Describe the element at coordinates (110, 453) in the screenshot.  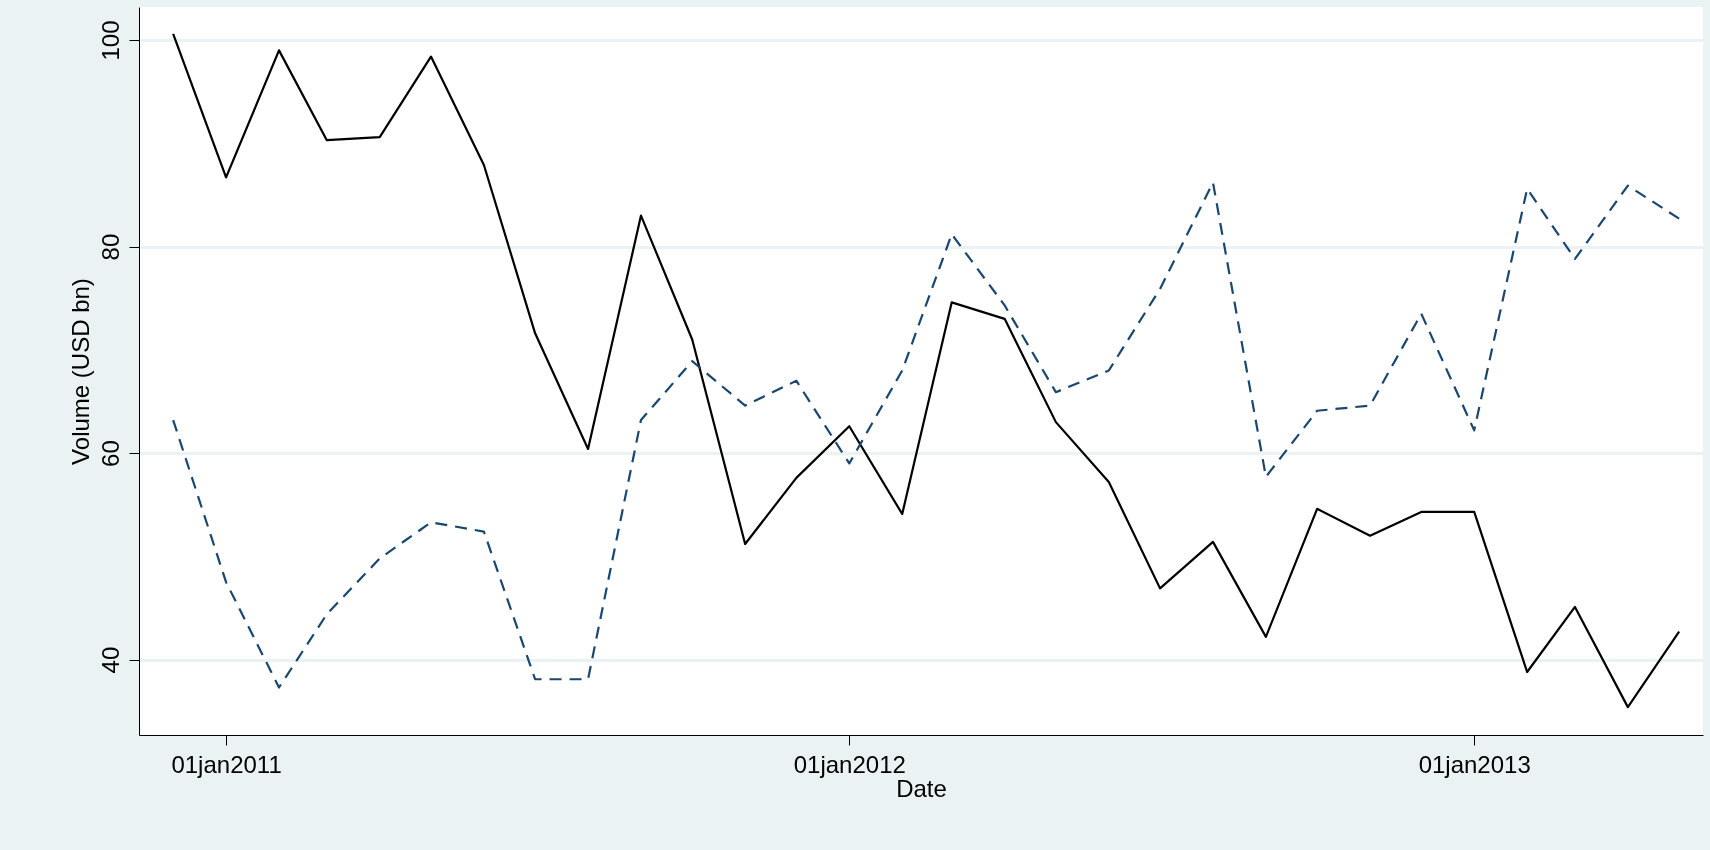
I see `y-tick-label: 60` at that location.